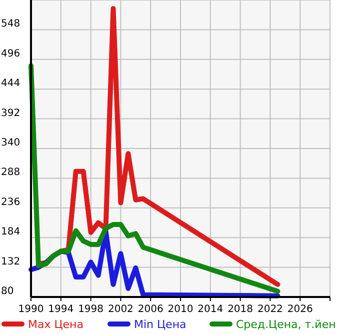 The width and height of the screenshot is (345, 335). Describe the element at coordinates (10, 24) in the screenshot. I see `y-tick-label: 548` at that location.